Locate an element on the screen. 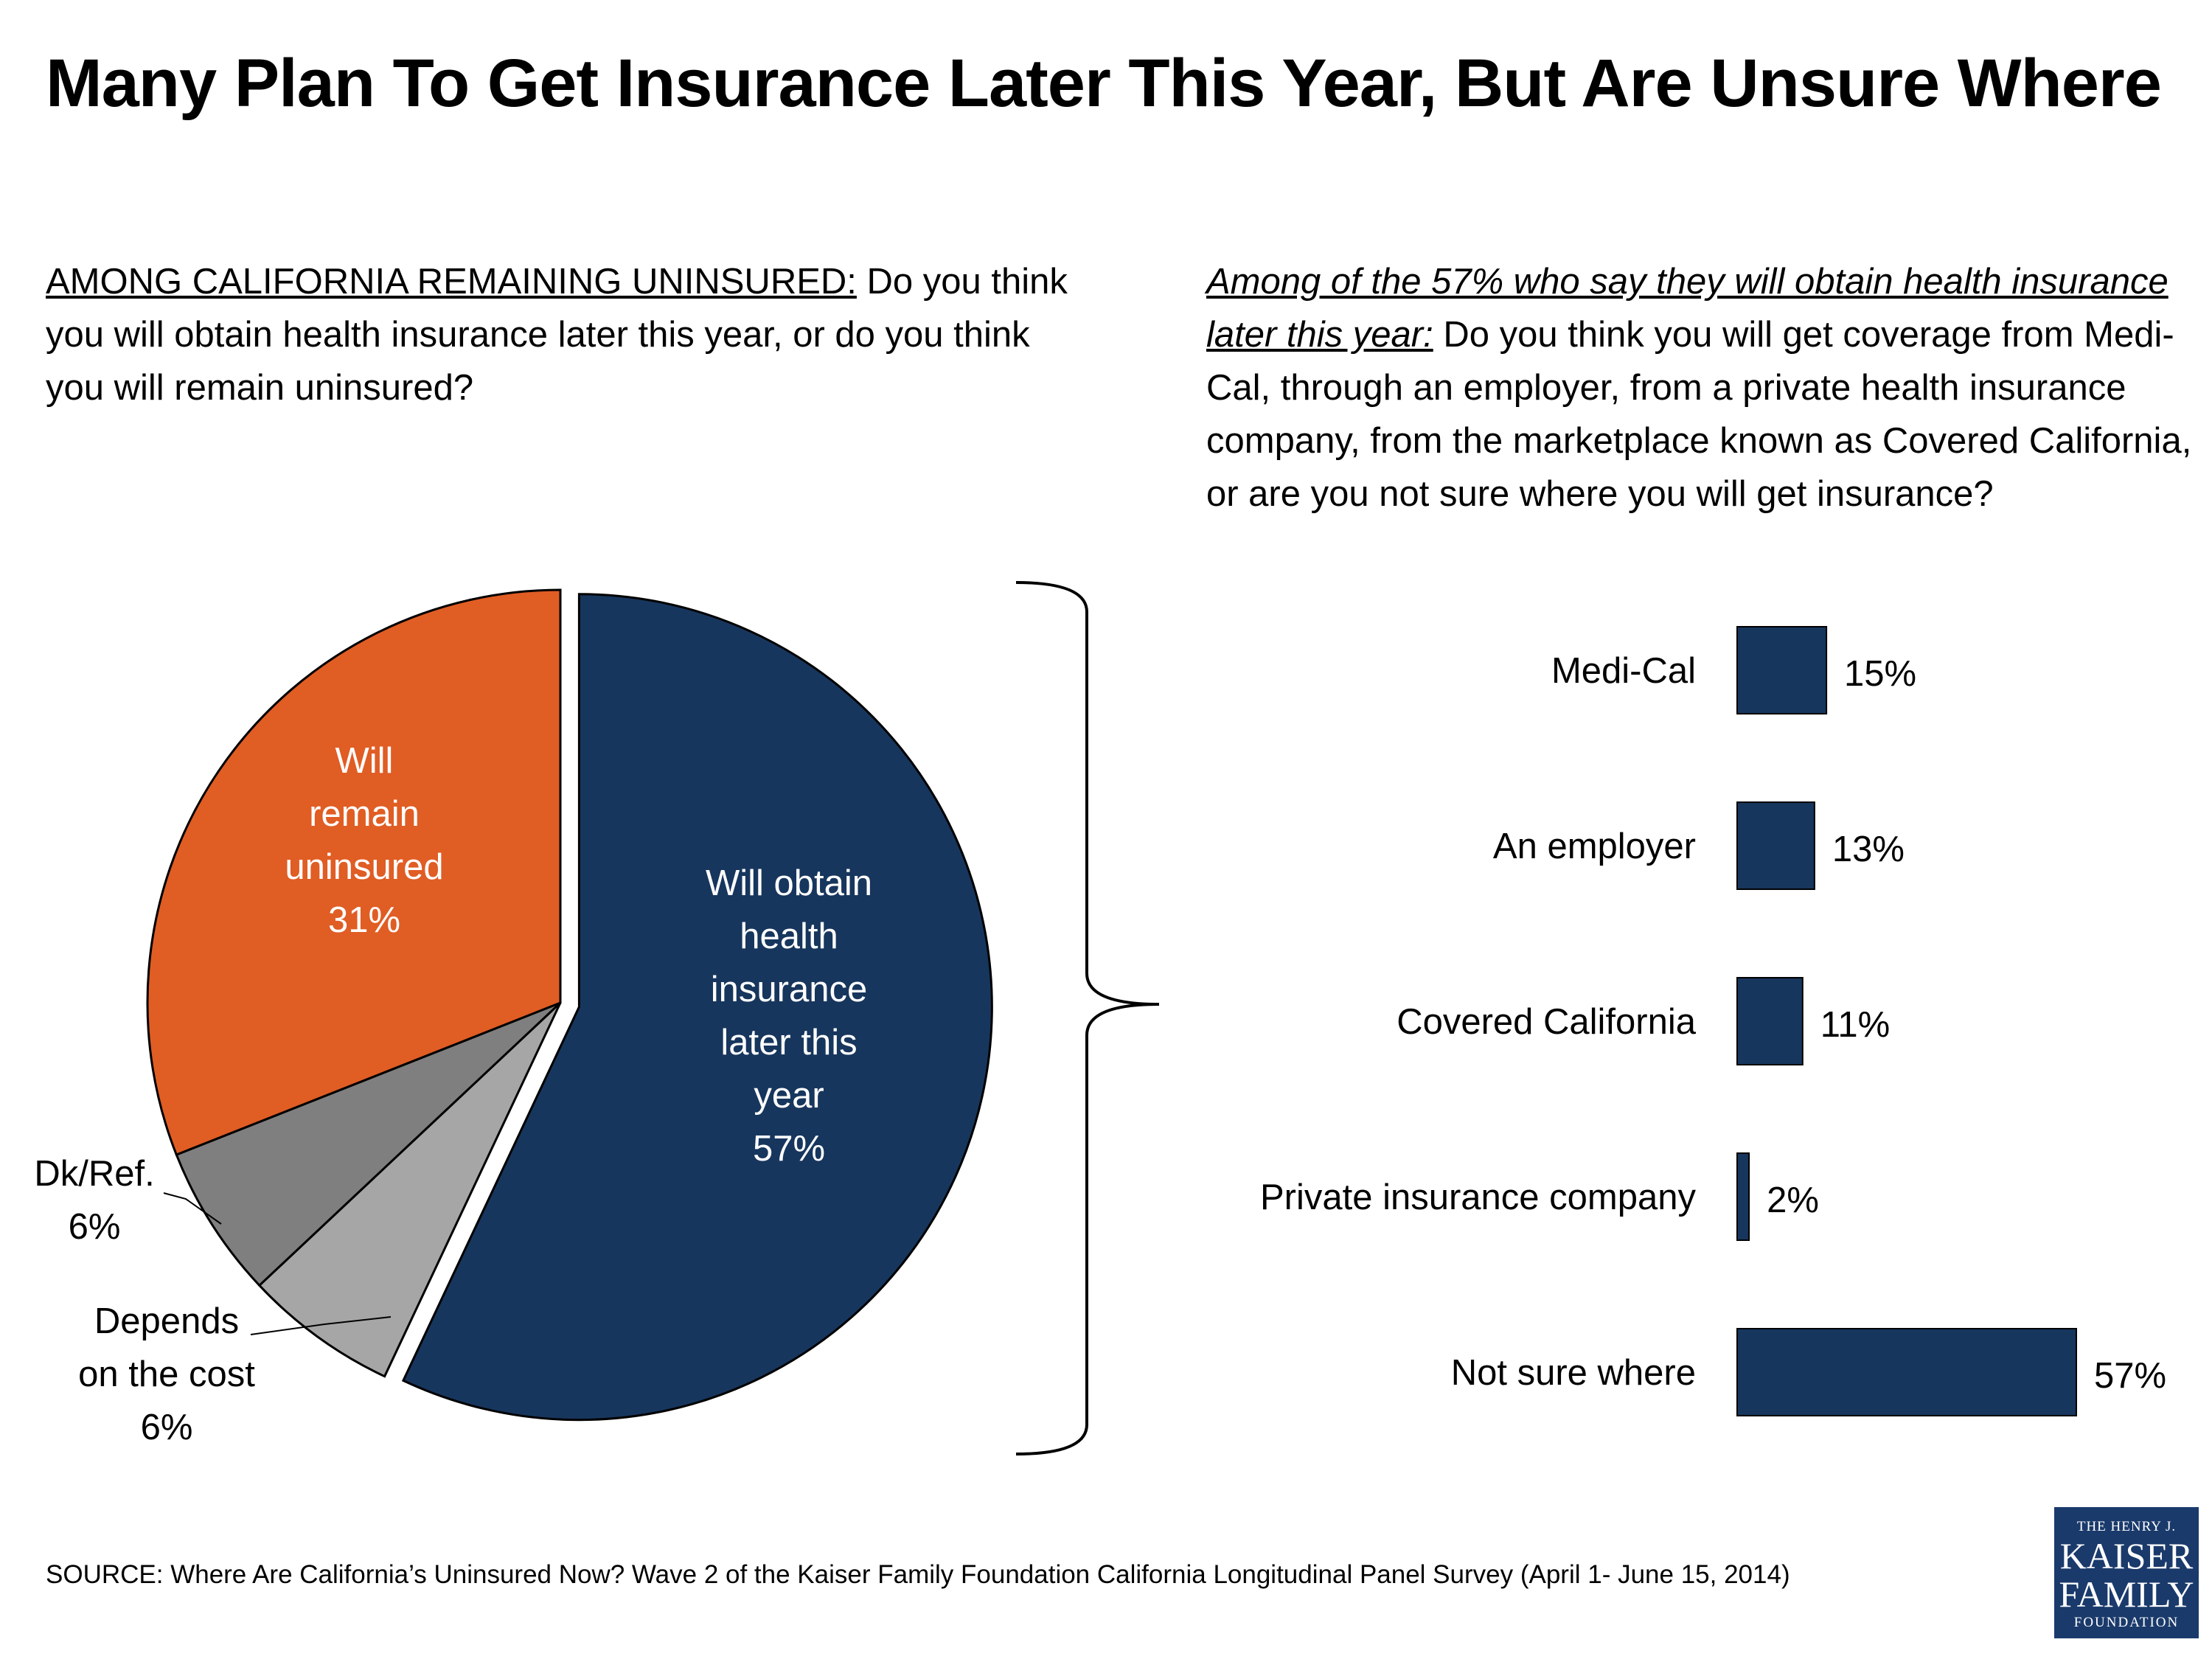  pie-slice-obtain-label-line: year is located at coordinates (789, 1096).